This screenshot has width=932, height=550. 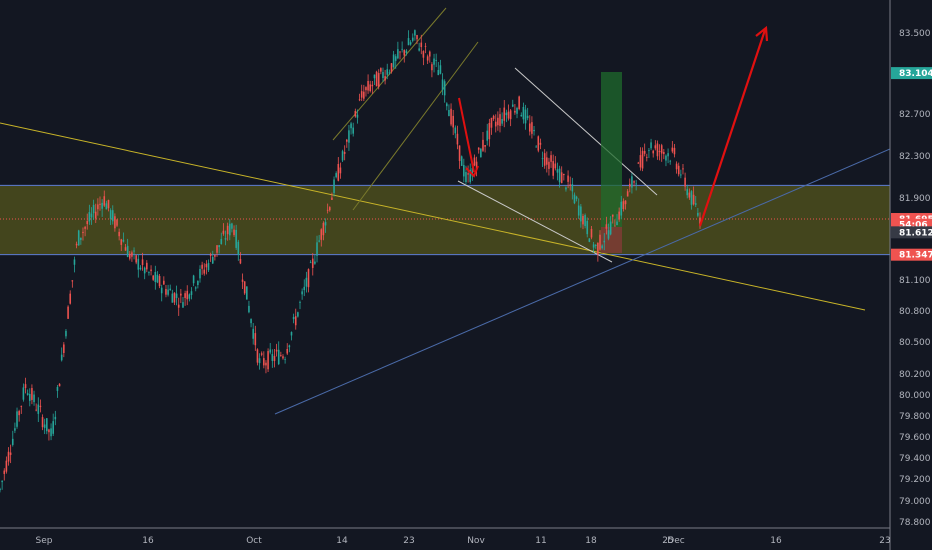 What do you see at coordinates (915, 480) in the screenshot?
I see `y-tick-label: 79.200` at bounding box center [915, 480].